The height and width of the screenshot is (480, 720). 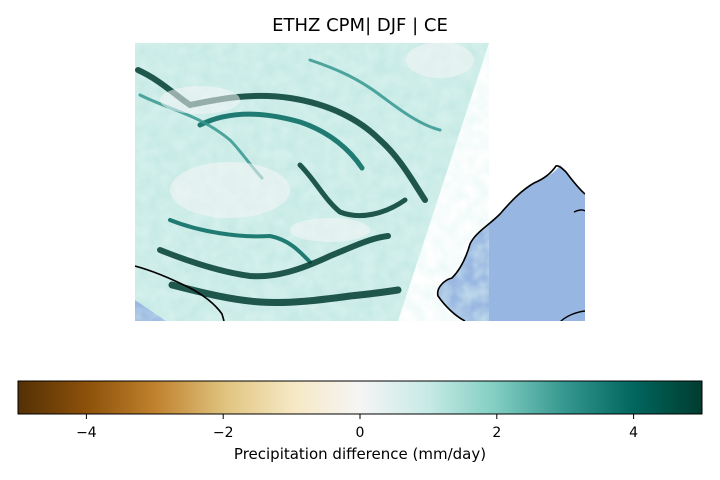 What do you see at coordinates (360, 397) in the screenshot?
I see `colorbar-gradient` at bounding box center [360, 397].